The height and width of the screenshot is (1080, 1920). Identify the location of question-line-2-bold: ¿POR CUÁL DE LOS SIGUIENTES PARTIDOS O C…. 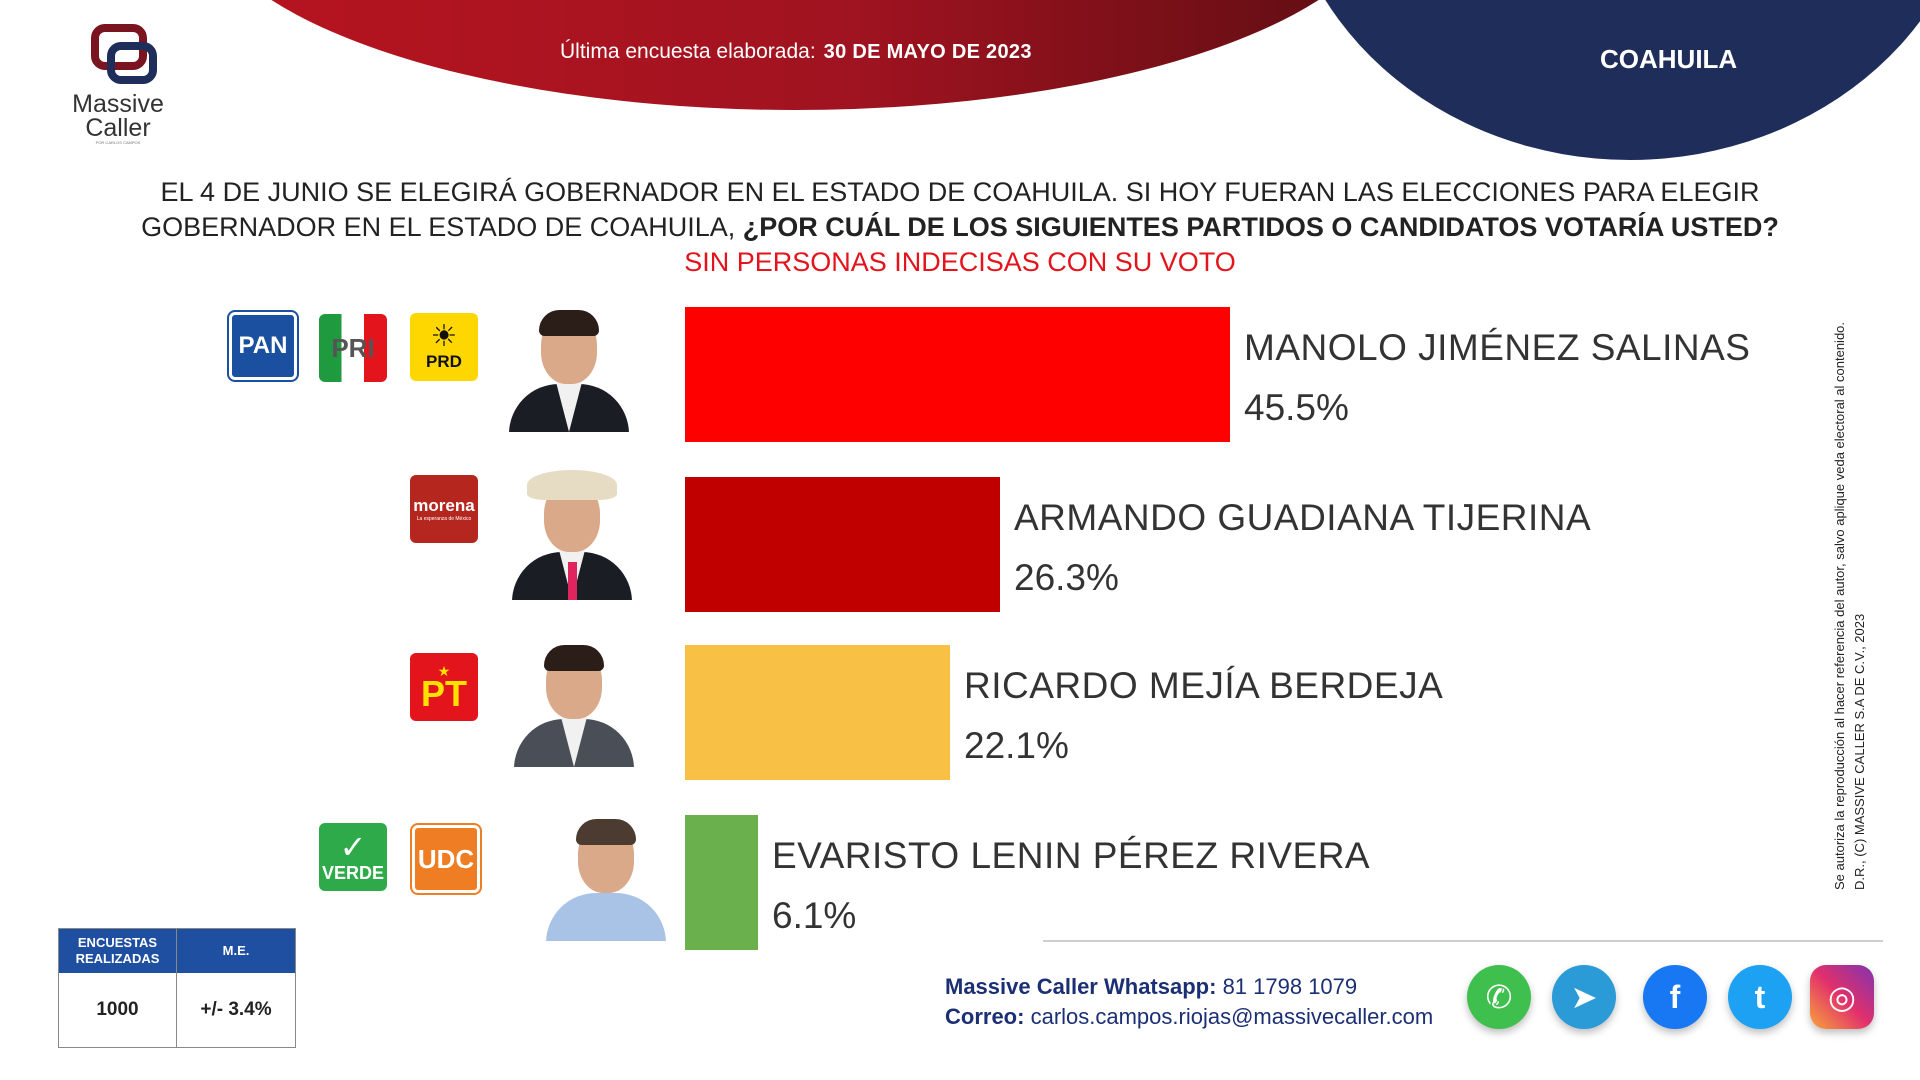
(1260, 227).